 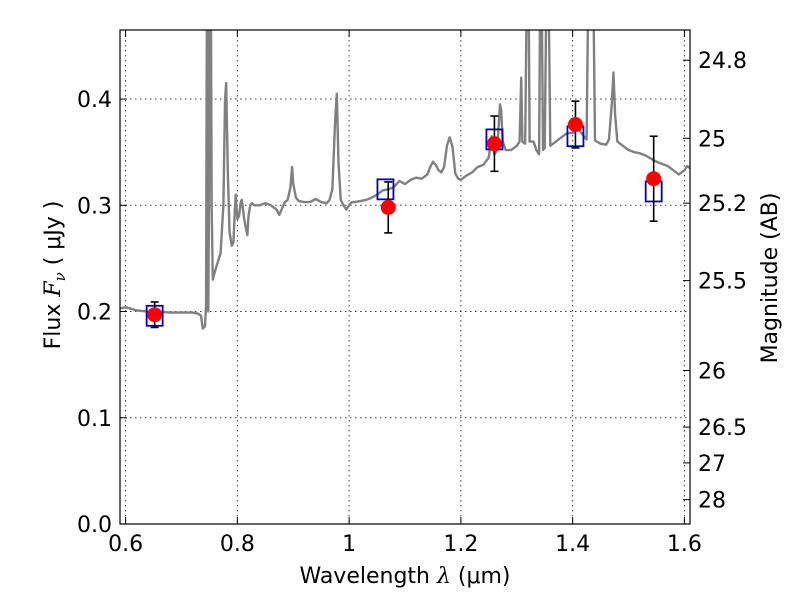 I want to click on y-tick-labels: 0.0 0.1 0.2 0.3 0.4, so click(x=94, y=313).